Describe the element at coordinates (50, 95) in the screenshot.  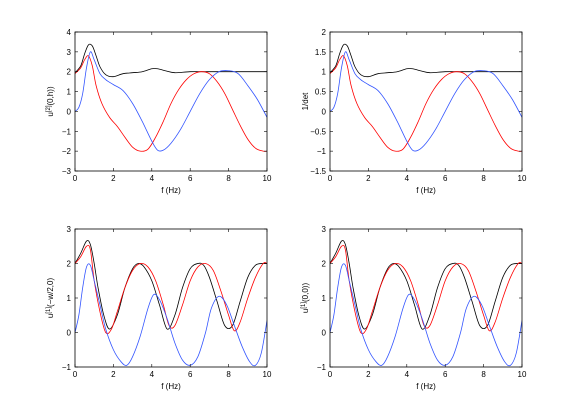
I see `y-axis-label-argument: (0,h))` at that location.